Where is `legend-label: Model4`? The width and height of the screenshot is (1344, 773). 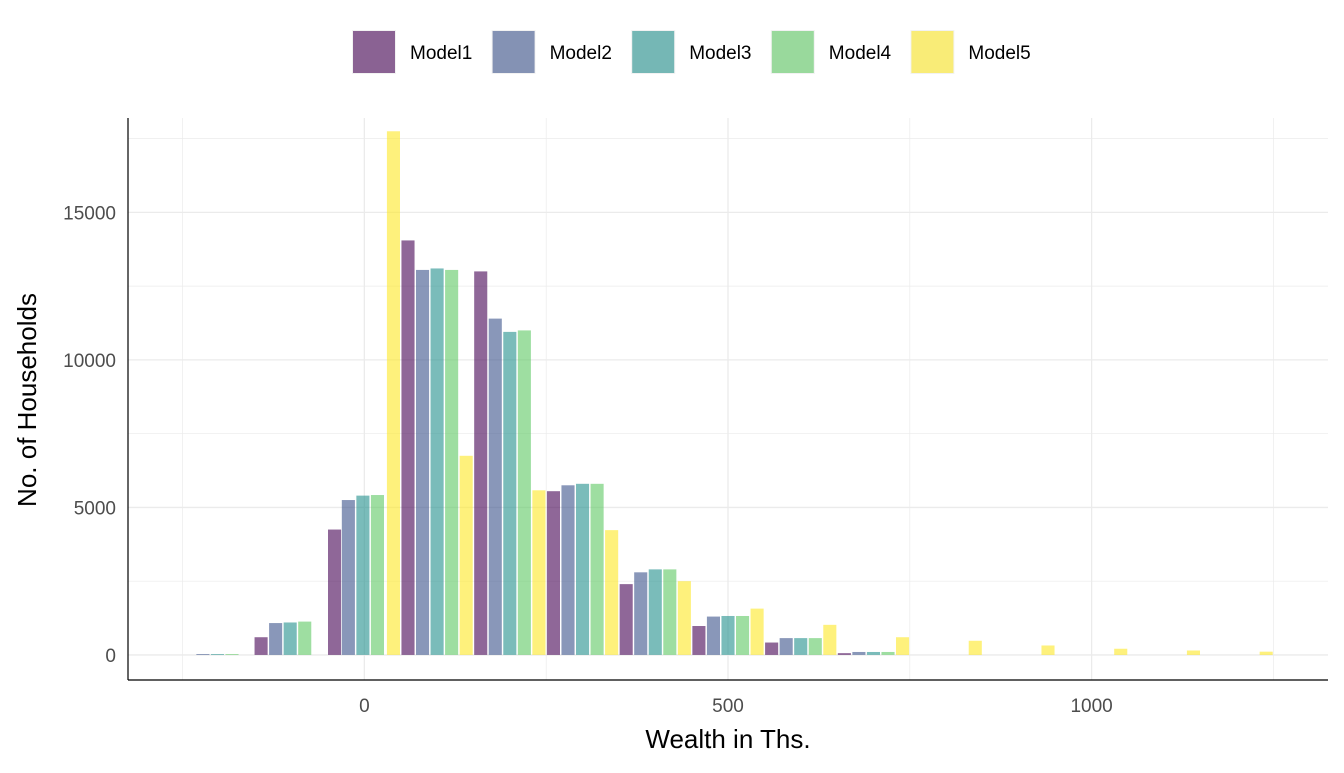
legend-label: Model4 is located at coordinates (860, 53).